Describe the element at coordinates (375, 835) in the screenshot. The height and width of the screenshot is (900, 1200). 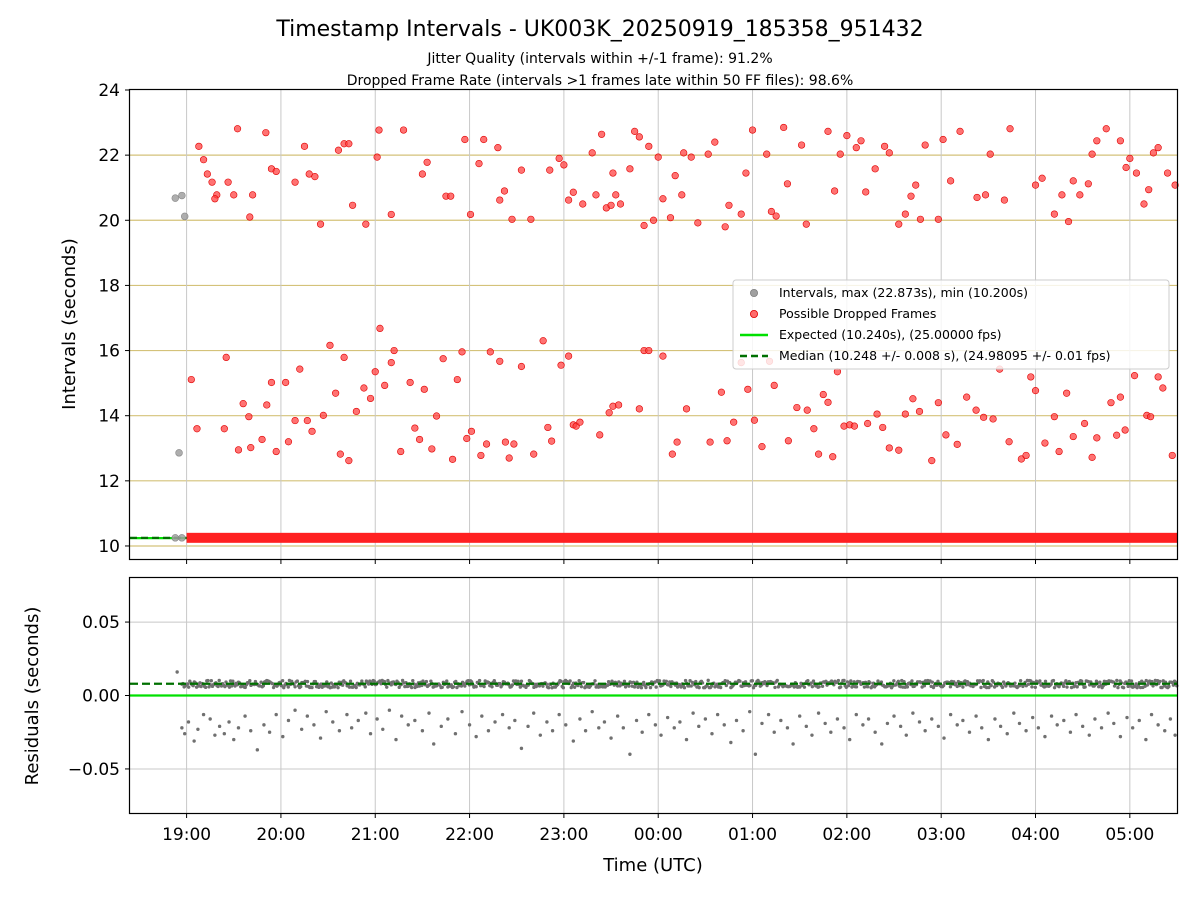
I see `x-tick-label: 21:00` at that location.